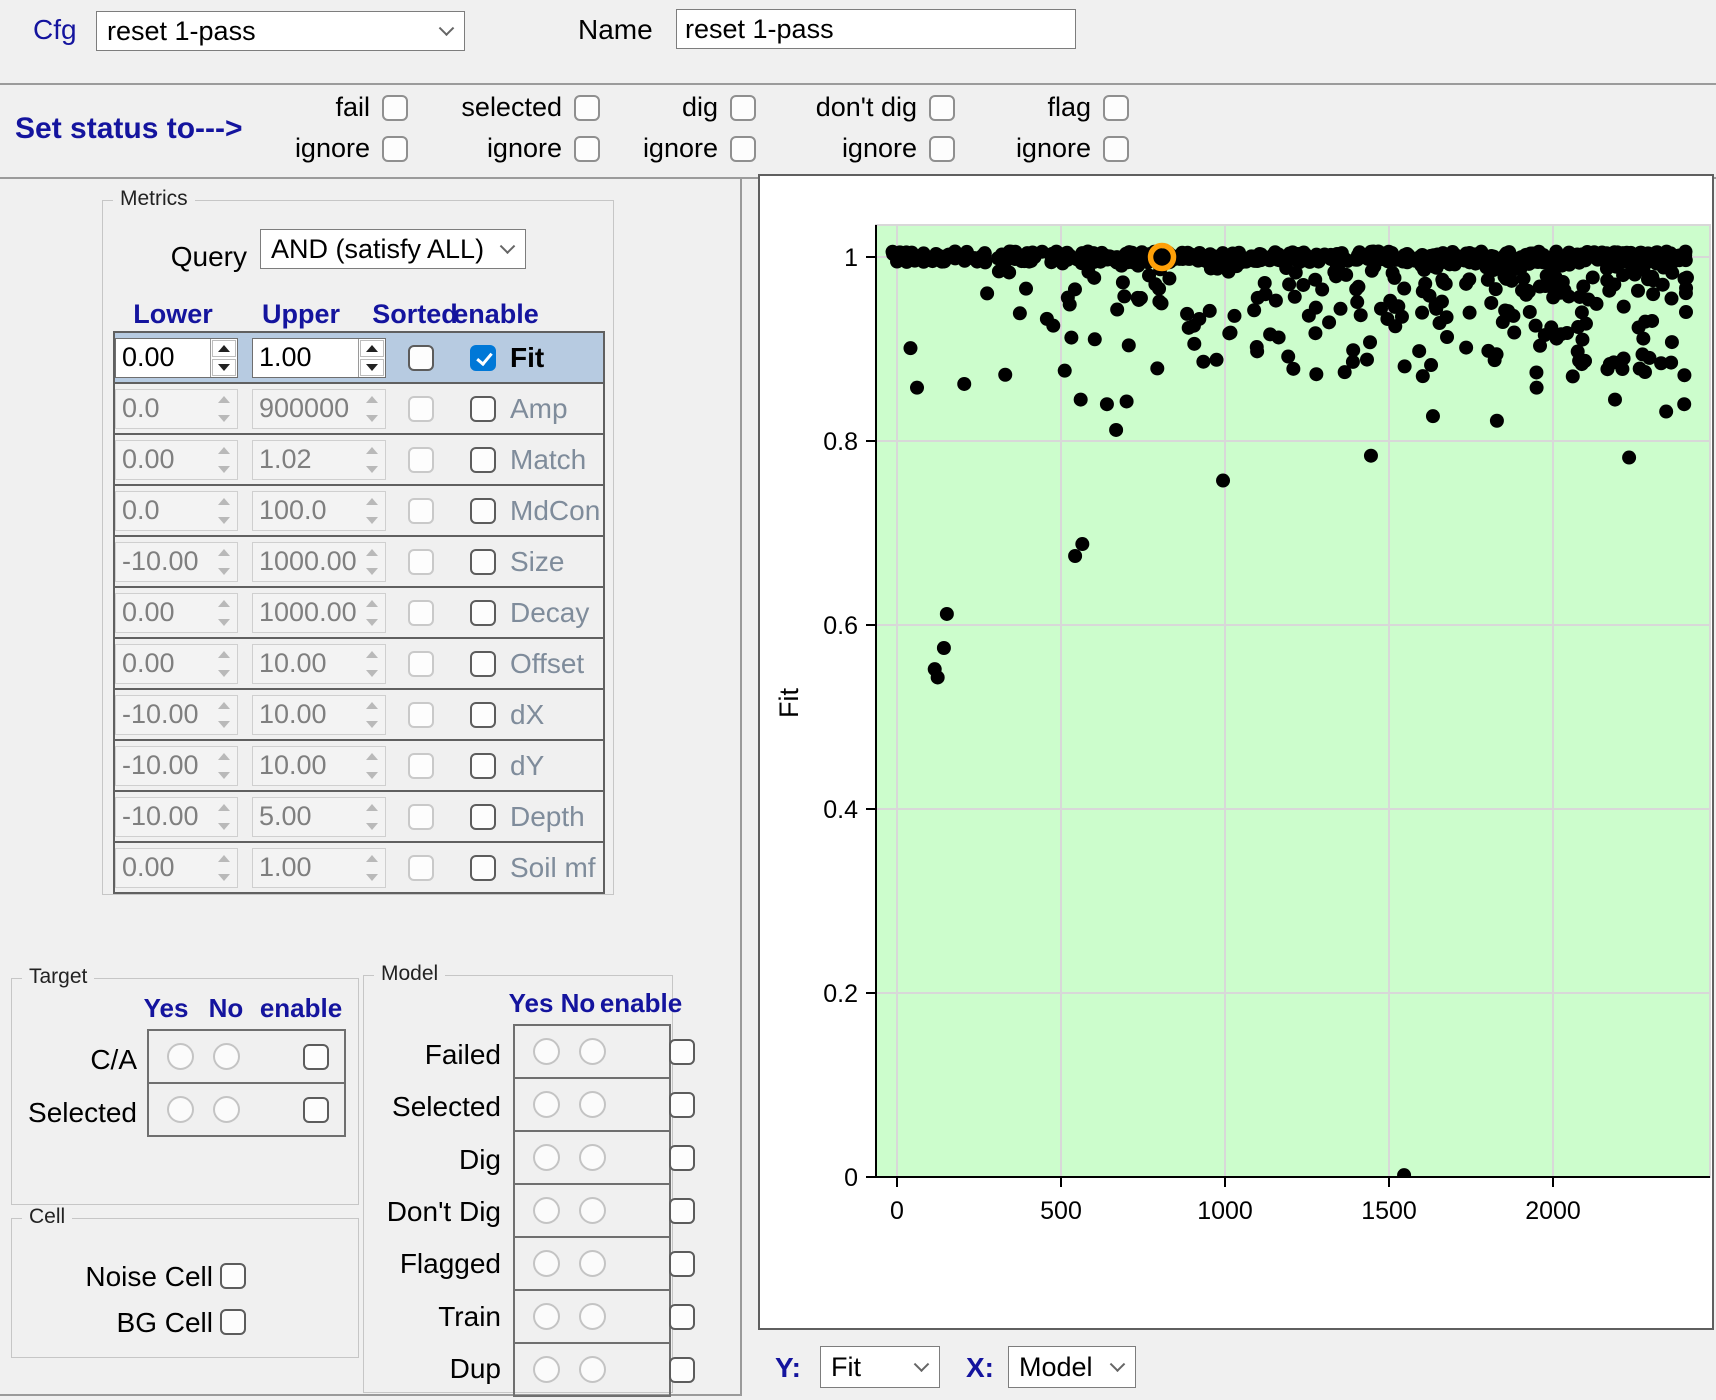 The image size is (1716, 1400). What do you see at coordinates (319, 408) in the screenshot?
I see `metric-amp-upper-input: 900000` at bounding box center [319, 408].